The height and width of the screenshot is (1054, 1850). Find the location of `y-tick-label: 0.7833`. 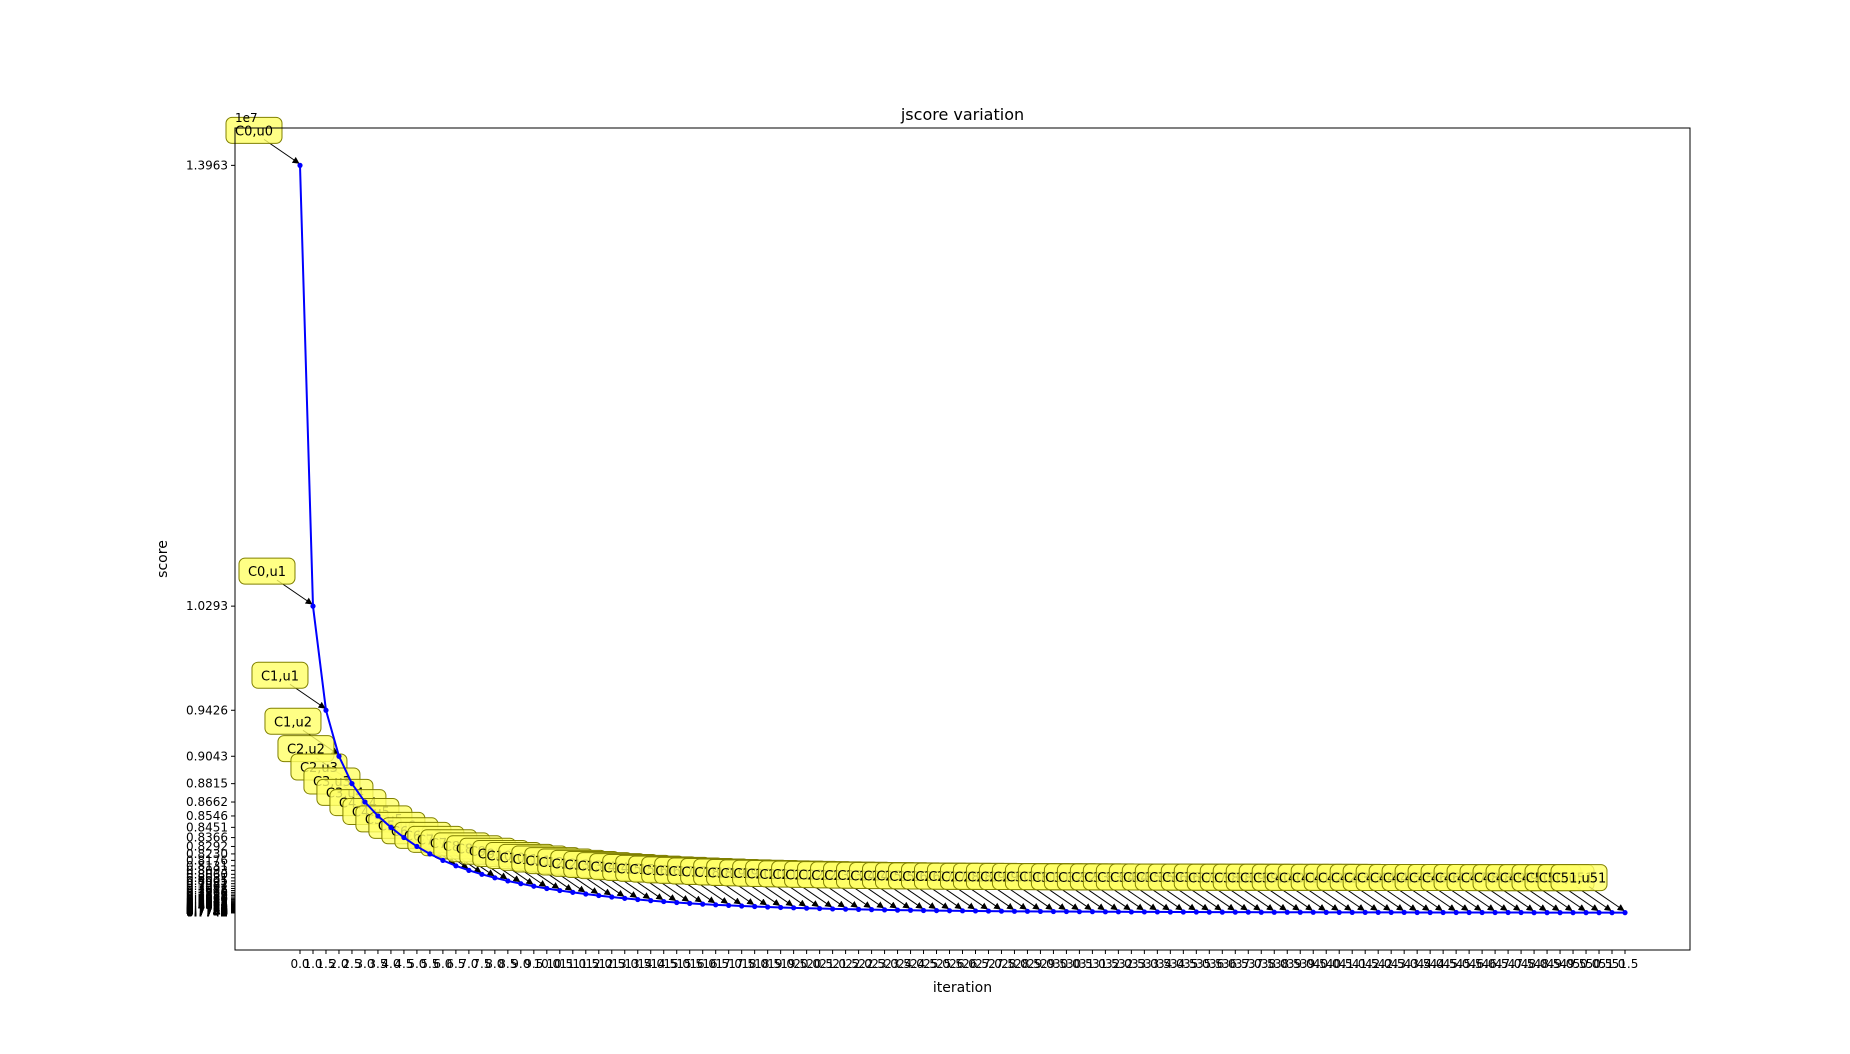

y-tick-label: 0.7833 is located at coordinates (207, 902).